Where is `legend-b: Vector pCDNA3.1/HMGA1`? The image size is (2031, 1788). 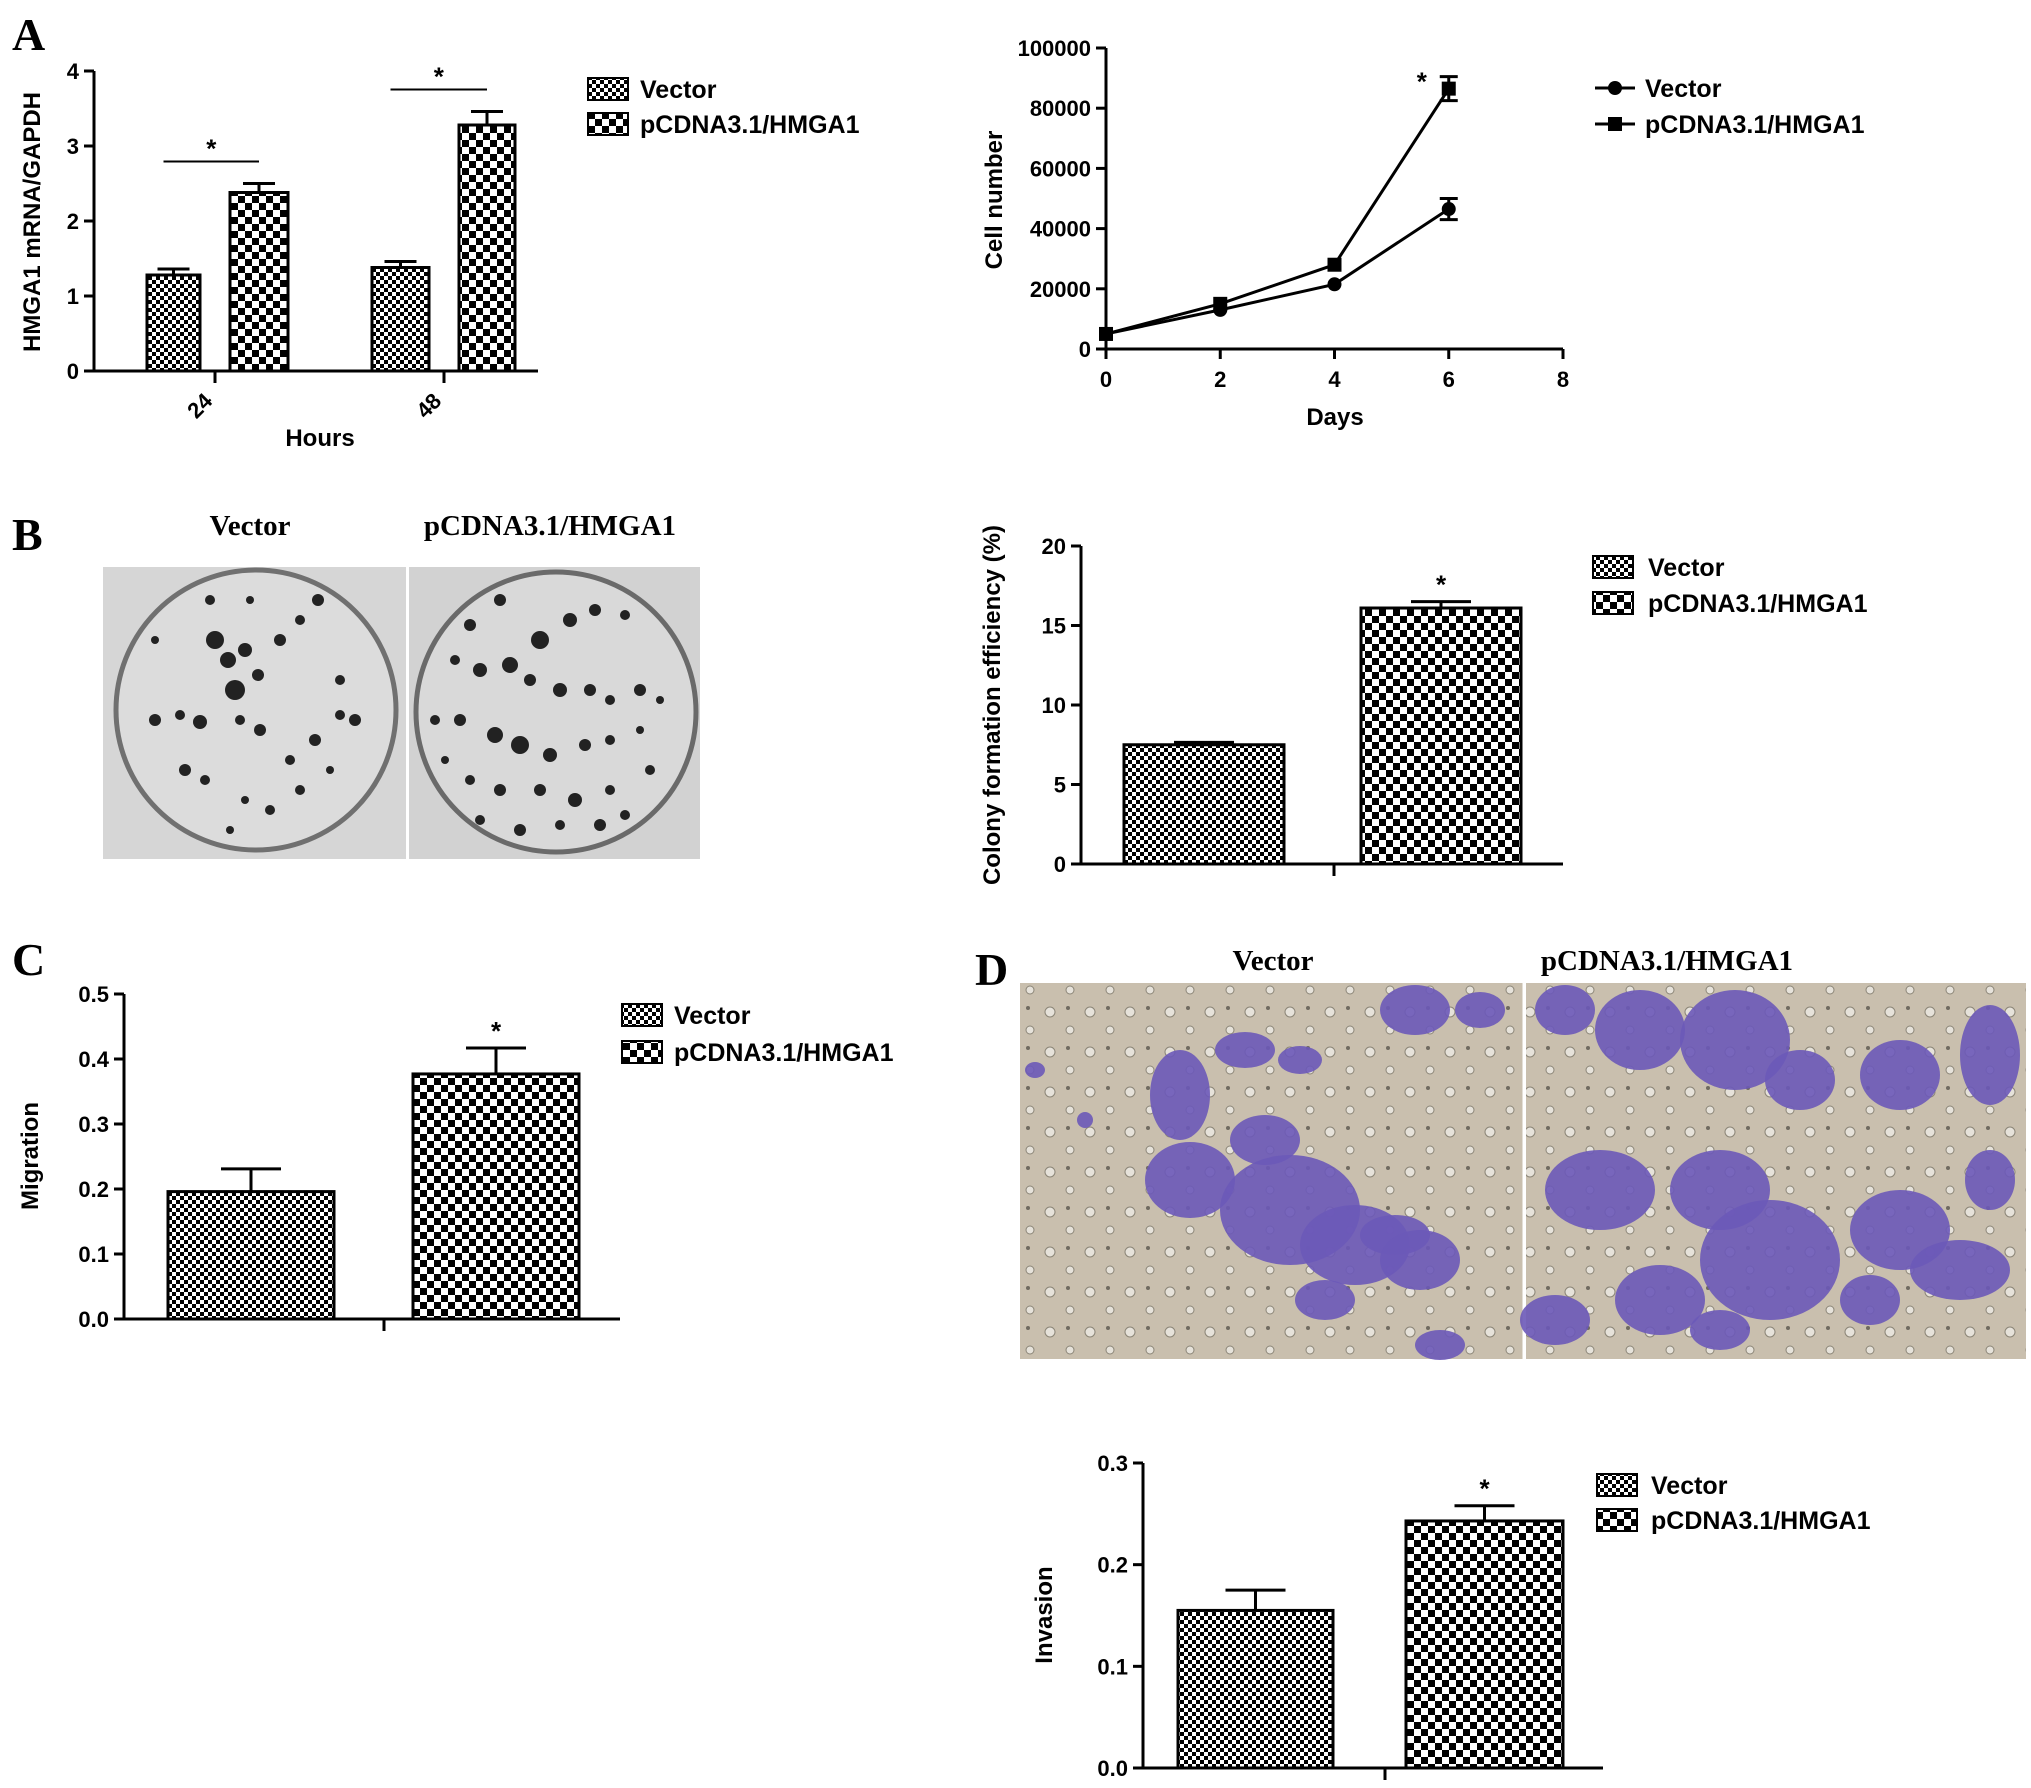 legend-b: Vector pCDNA3.1/HMGA1 is located at coordinates (1730, 586).